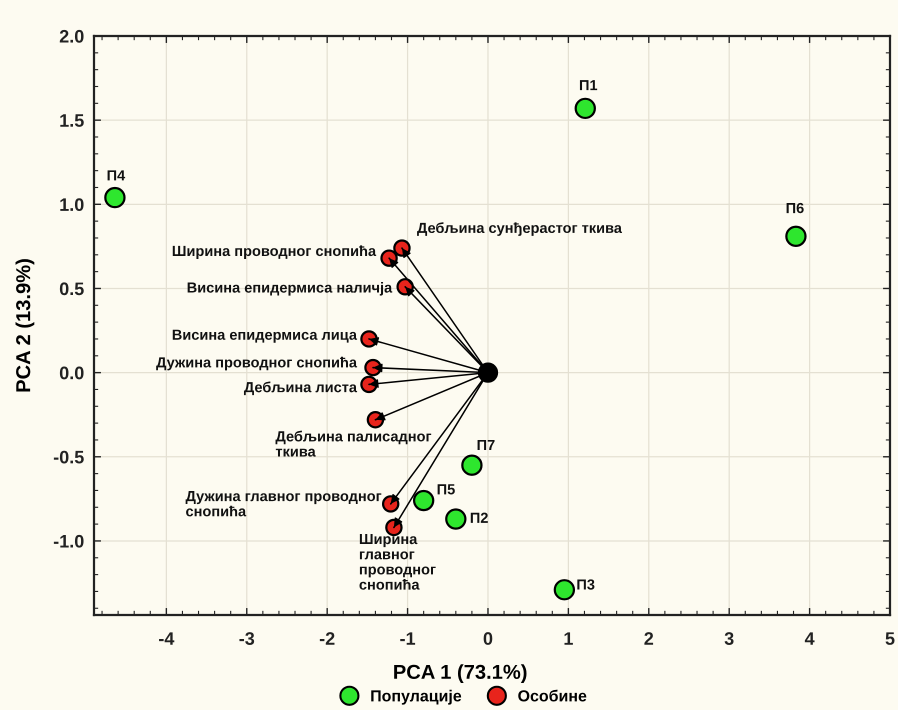  What do you see at coordinates (72, 36) in the screenshot?
I see `y-tick-label: 2.0` at bounding box center [72, 36].